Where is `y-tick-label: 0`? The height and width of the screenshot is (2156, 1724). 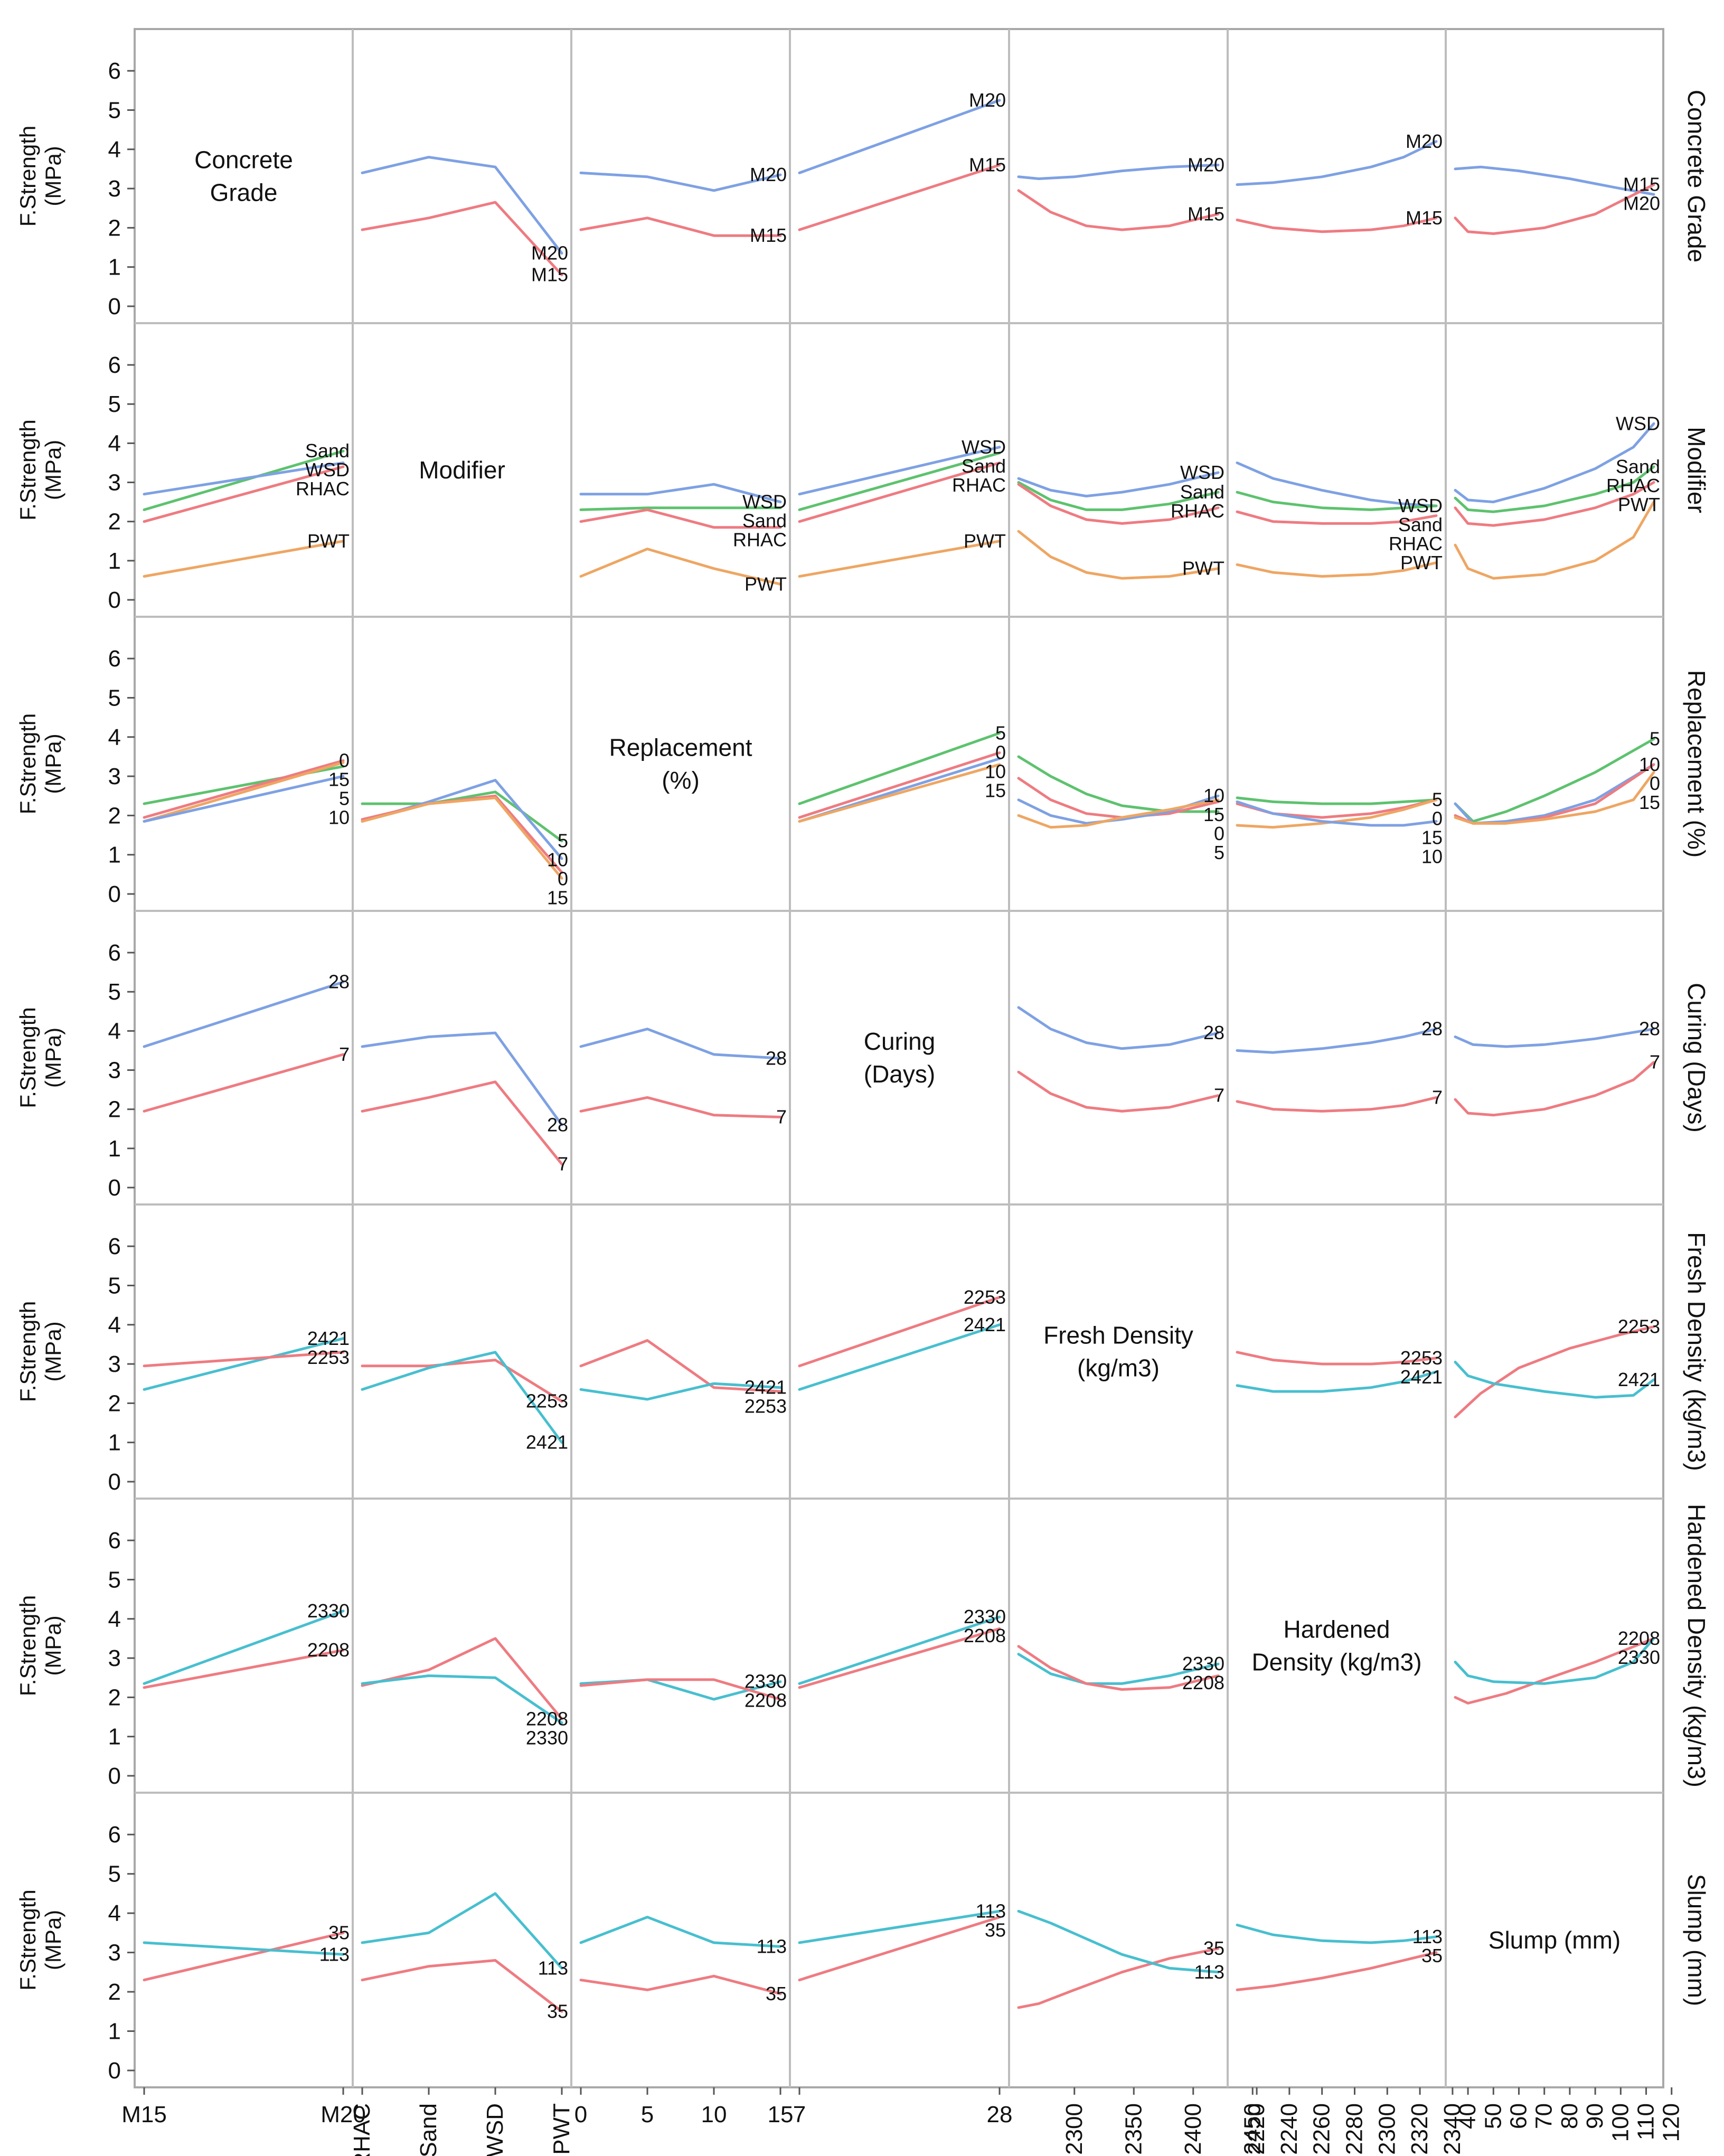 y-tick-label: 0 is located at coordinates (114, 1482).